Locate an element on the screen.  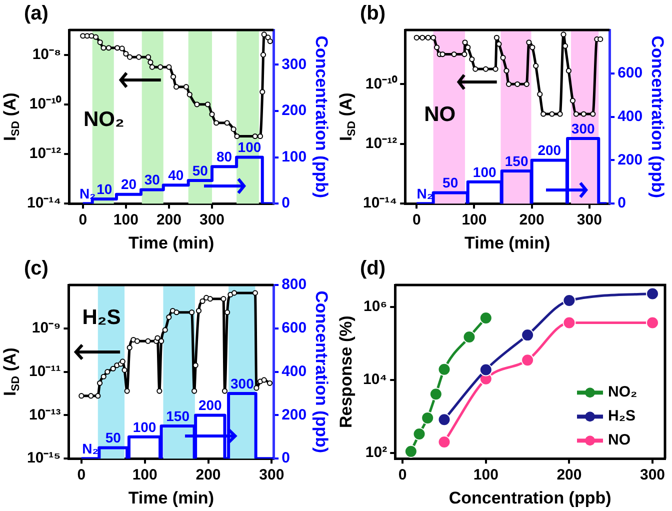
data-label: 50 is located at coordinates (450, 182).